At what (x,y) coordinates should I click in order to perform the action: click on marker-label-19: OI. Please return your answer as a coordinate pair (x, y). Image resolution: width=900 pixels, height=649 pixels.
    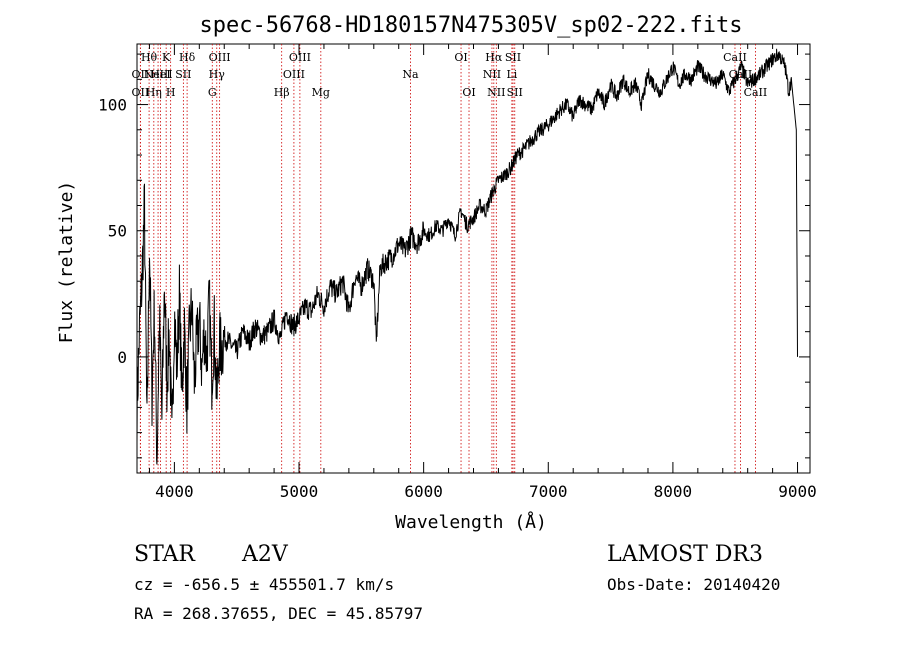
    Looking at the image, I should click on (468, 92).